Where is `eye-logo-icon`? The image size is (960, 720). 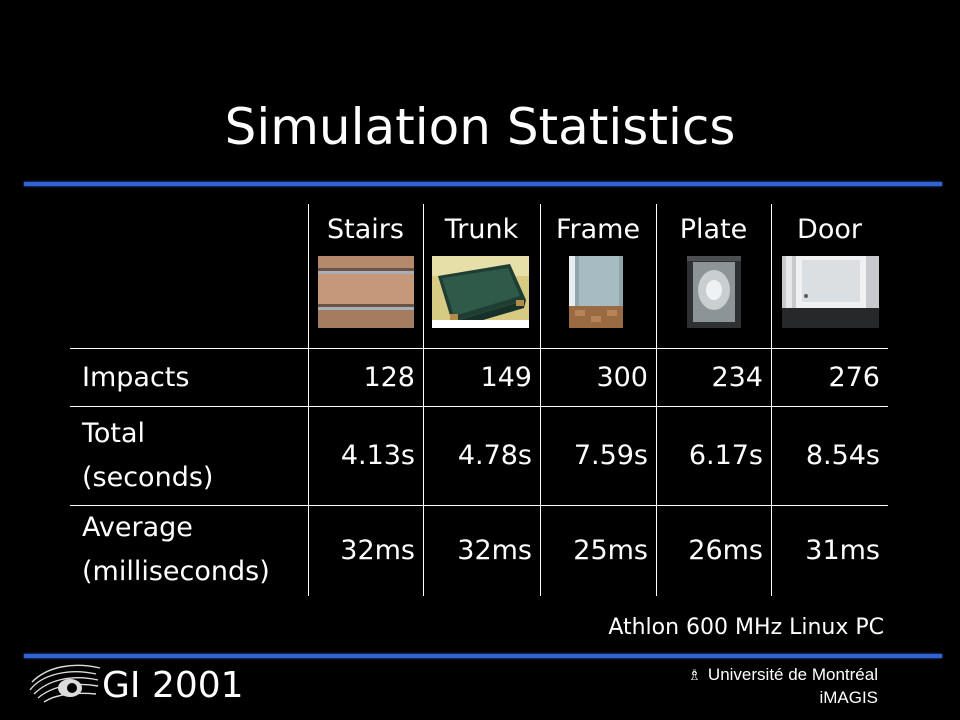 eye-logo-icon is located at coordinates (65, 683).